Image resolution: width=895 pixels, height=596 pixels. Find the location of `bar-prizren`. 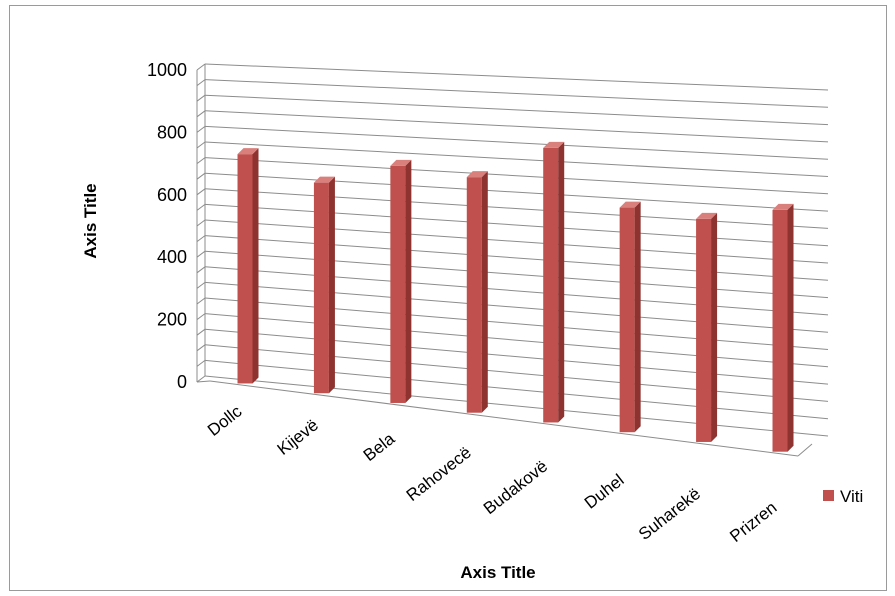

bar-prizren is located at coordinates (780, 330).